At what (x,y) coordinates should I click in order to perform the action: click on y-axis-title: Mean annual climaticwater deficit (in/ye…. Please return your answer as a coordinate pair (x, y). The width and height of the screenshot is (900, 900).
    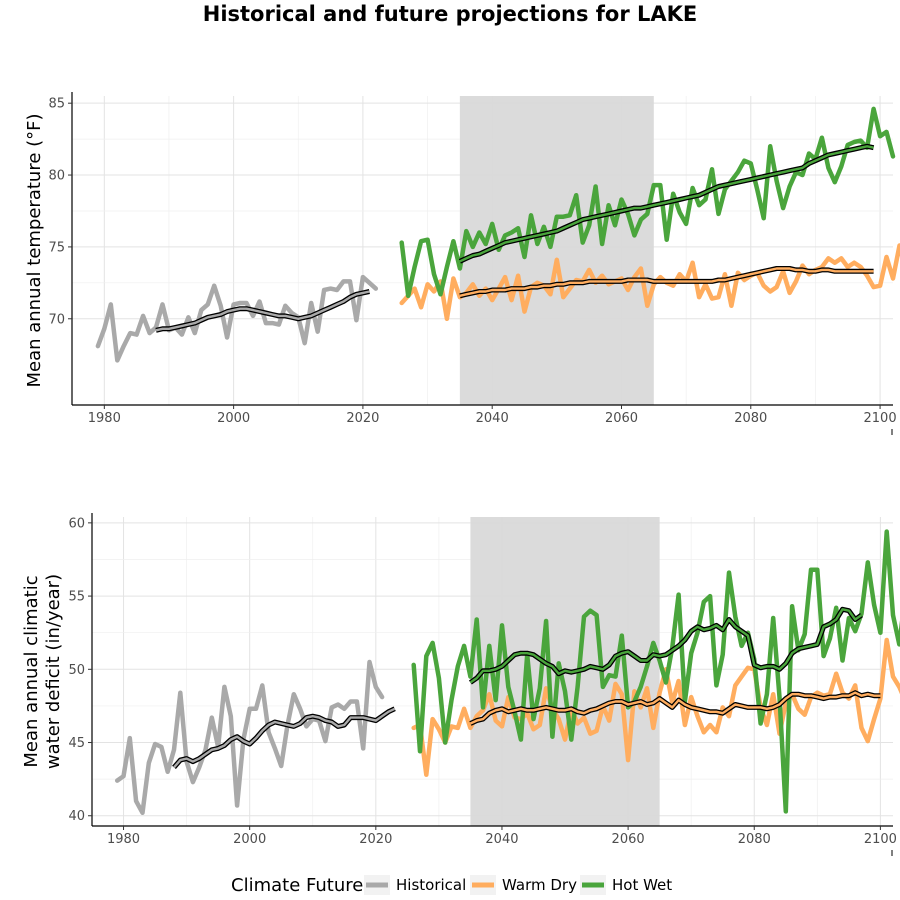
    Looking at the image, I should click on (42, 671).